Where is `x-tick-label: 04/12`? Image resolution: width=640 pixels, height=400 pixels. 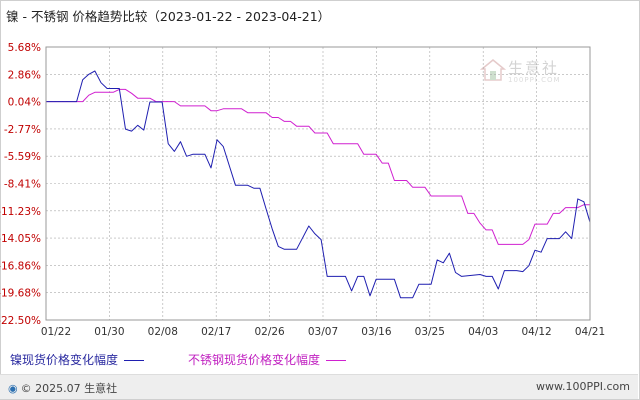
x-tick-label: 04/12 is located at coordinates (536, 332).